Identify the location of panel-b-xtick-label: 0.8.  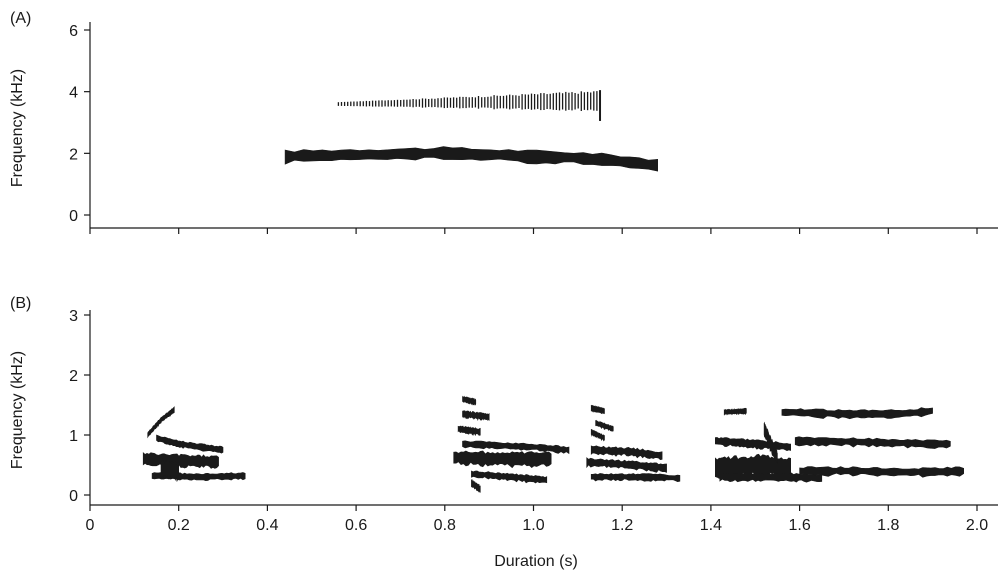
(445, 525).